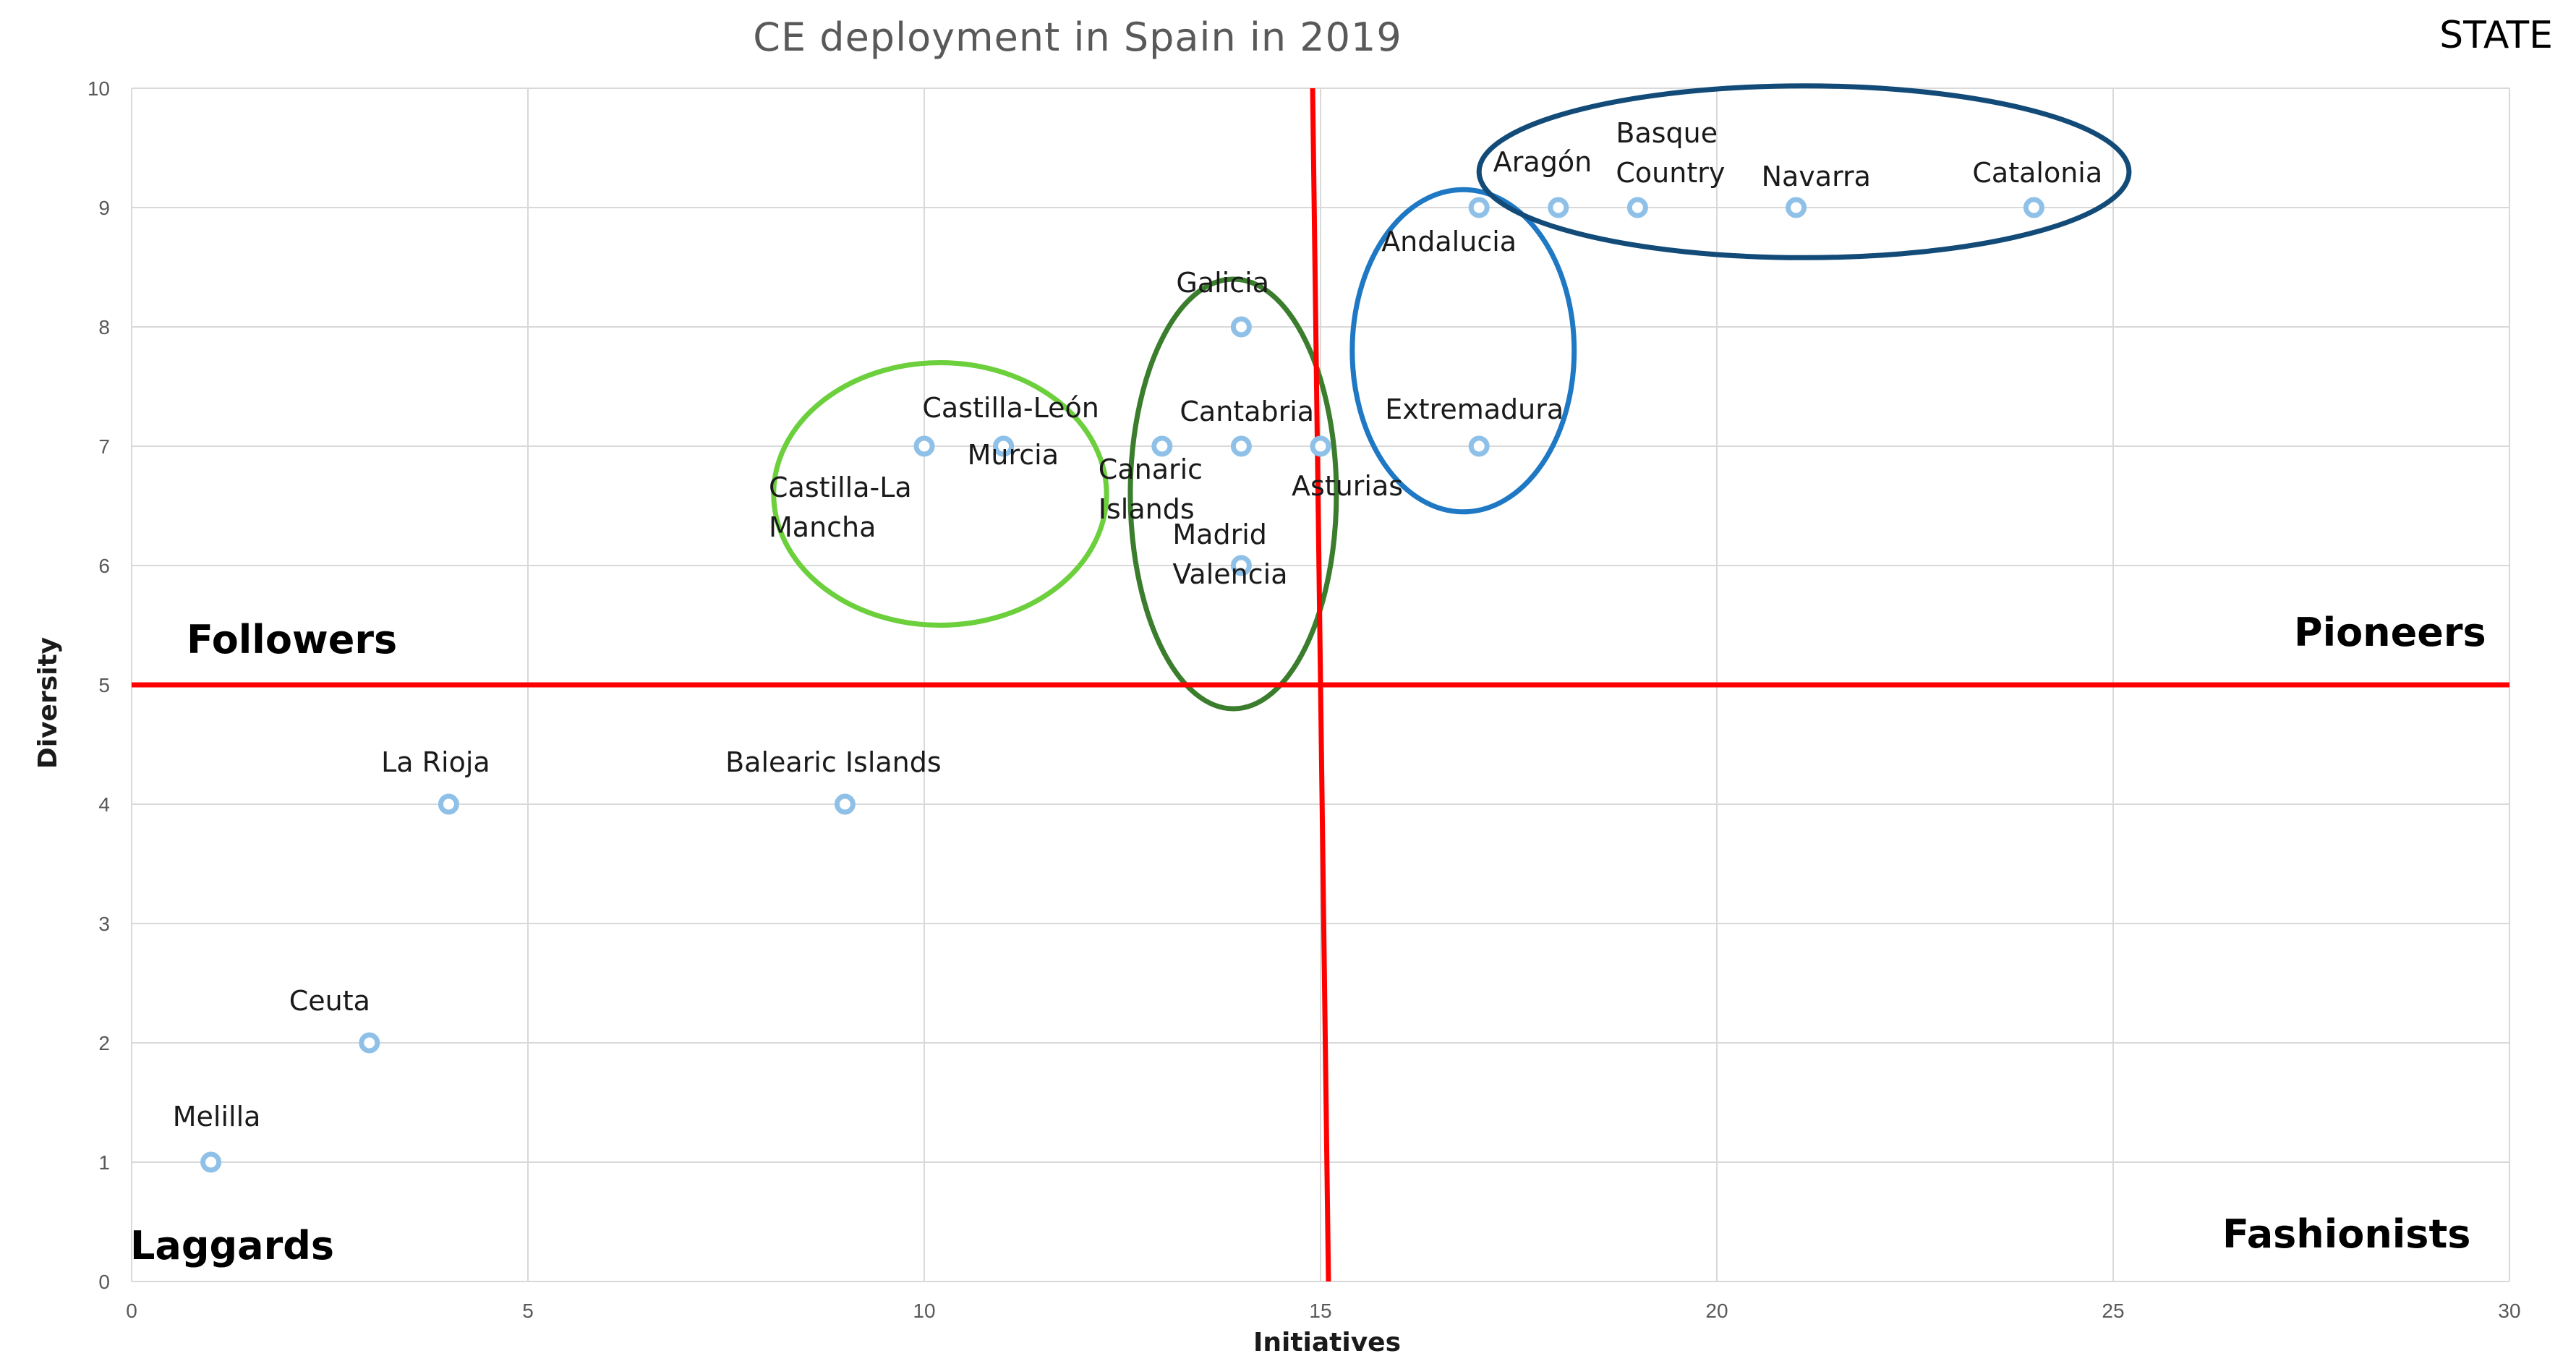  Describe the element at coordinates (292, 639) in the screenshot. I see `quadrant-followers: Followers` at that location.